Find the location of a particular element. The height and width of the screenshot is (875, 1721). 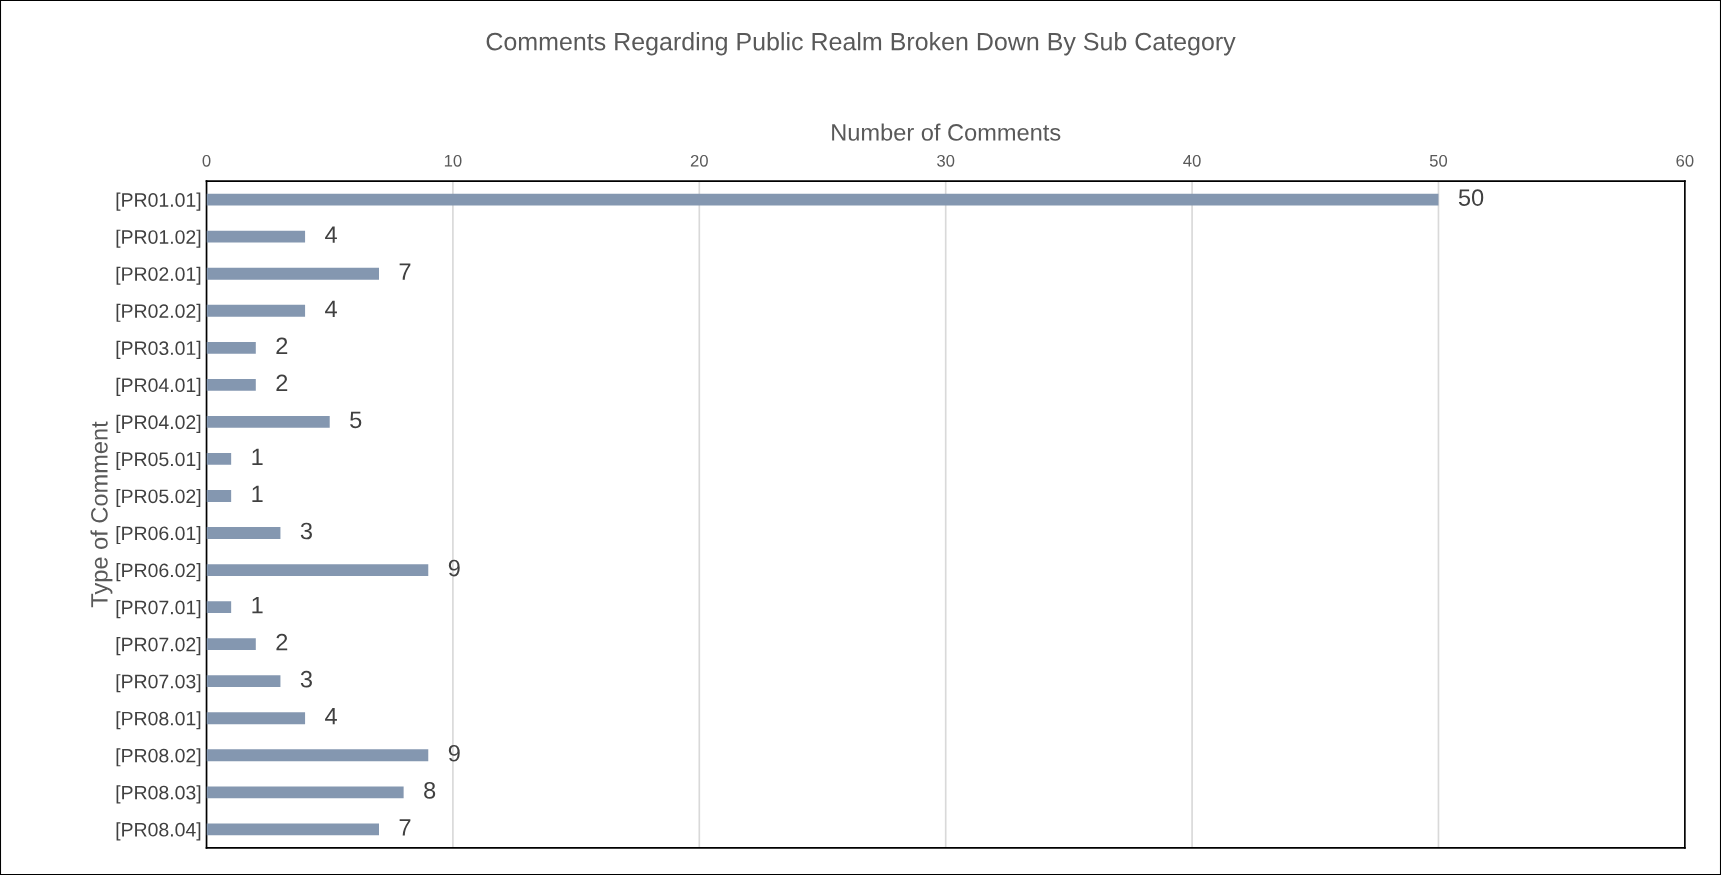

x-axis-title: Number of Comments is located at coordinates (946, 132).